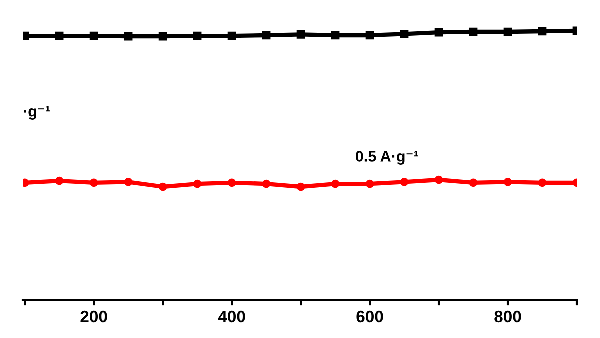  I want to click on x-tick-label: 400, so click(232, 316).